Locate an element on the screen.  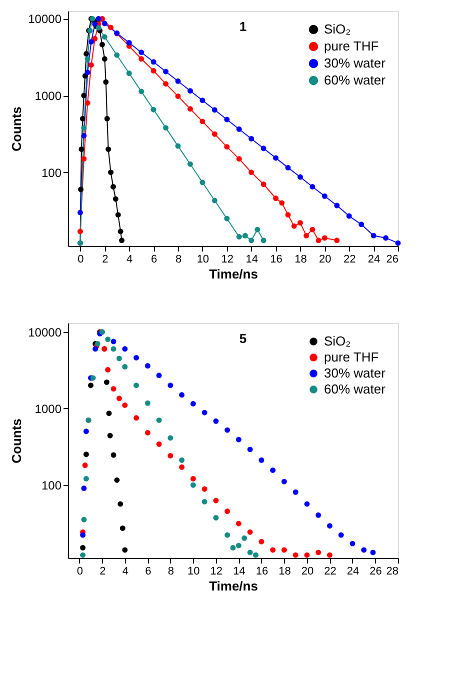
annotation: 5 is located at coordinates (243, 338).